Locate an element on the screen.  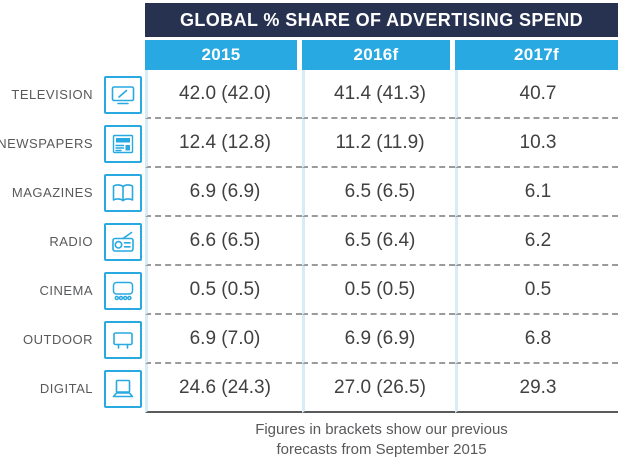
table-row-magazines: MAGAZINES 6.9 (6.9) 6.5 (6.5) 6.1 is located at coordinates (311, 192).